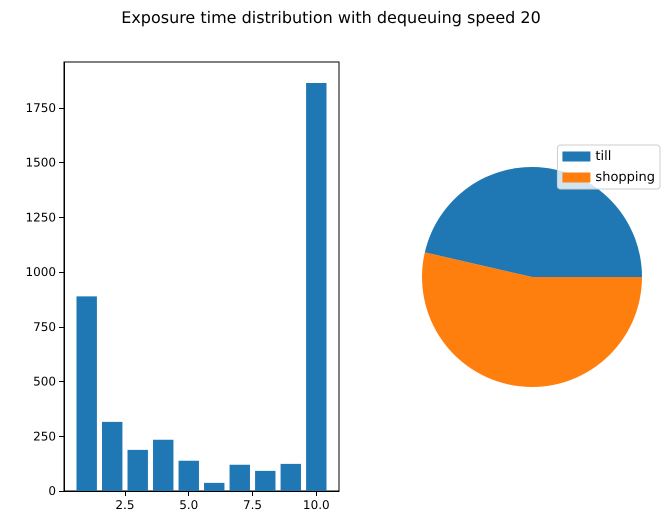 This screenshot has width=662, height=521. What do you see at coordinates (44, 381) in the screenshot?
I see `y-tick-label: 500` at bounding box center [44, 381].